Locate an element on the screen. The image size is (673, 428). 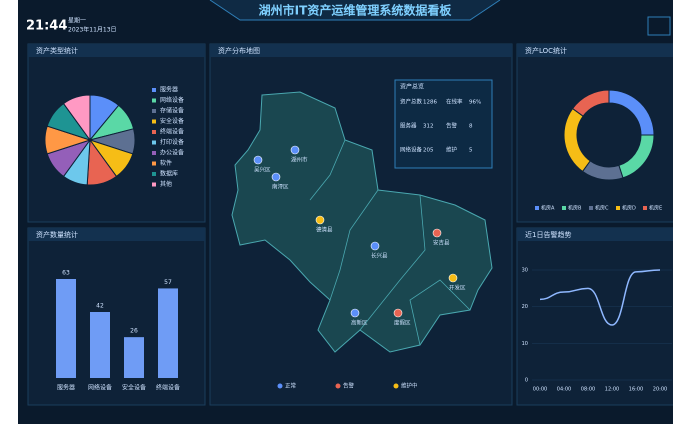
title: 湖州市IT资产运维管理系统数据看板 is located at coordinates (356, 10).